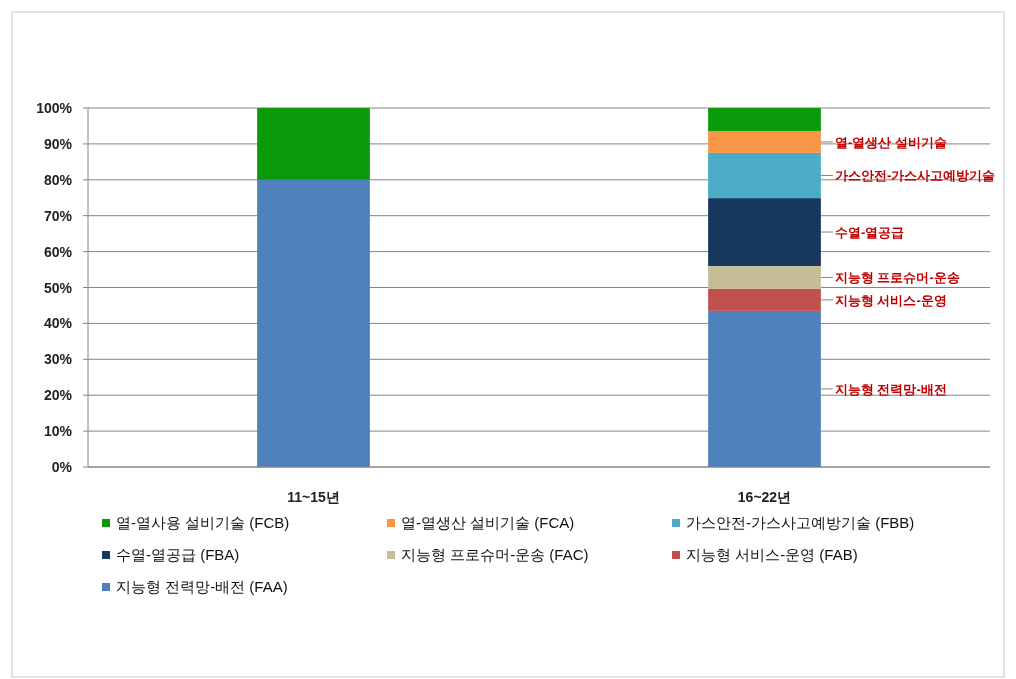  What do you see at coordinates (58, 179) in the screenshot?
I see `y-tick-label: 80%` at bounding box center [58, 179].